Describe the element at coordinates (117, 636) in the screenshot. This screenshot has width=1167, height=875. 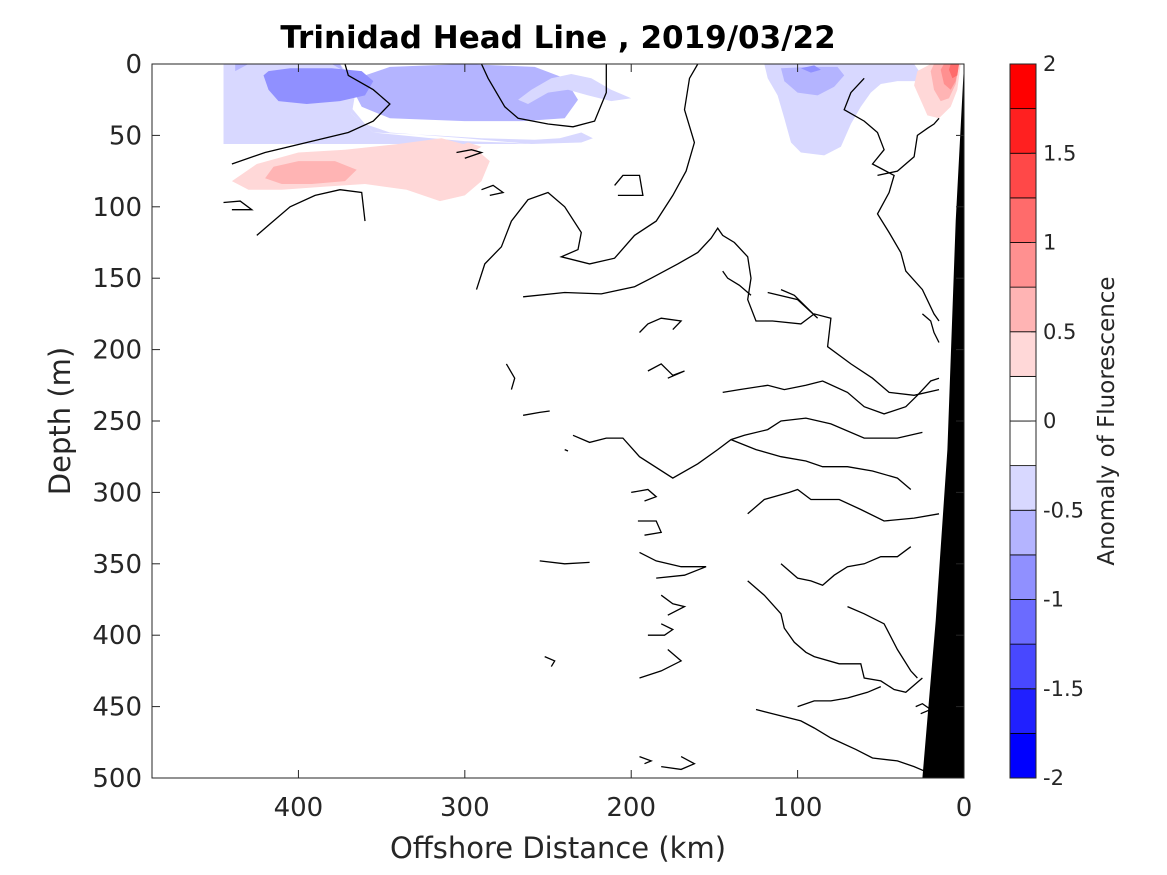
I see `y-tick-label: 400` at that location.